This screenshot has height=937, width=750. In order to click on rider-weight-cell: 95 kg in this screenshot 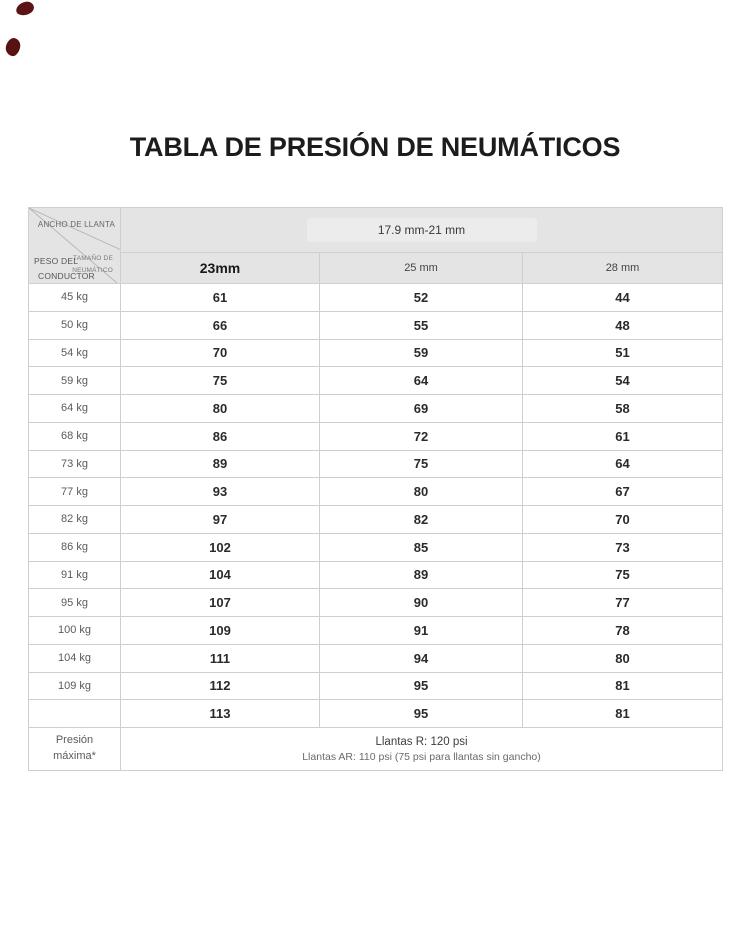, I will do `click(74, 602)`.